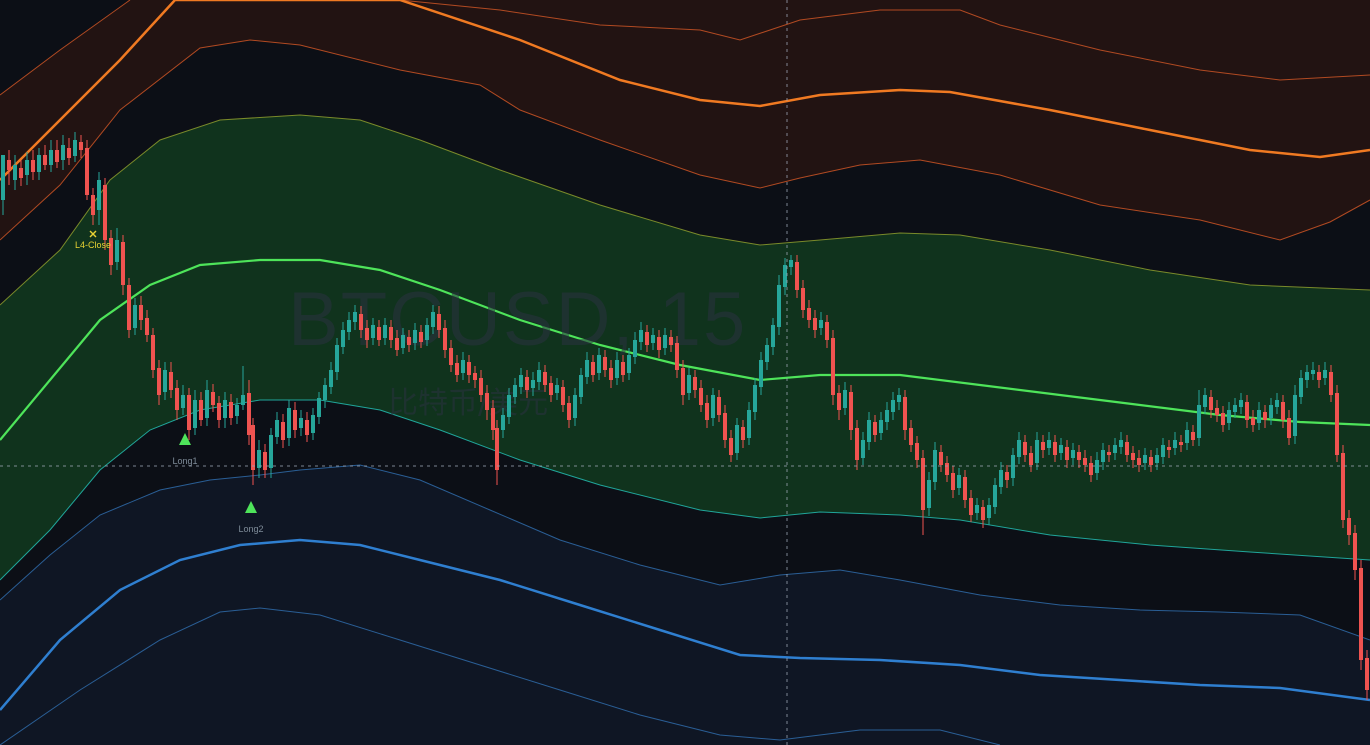  What do you see at coordinates (185, 449) in the screenshot?
I see `signal-long1: Long1` at bounding box center [185, 449].